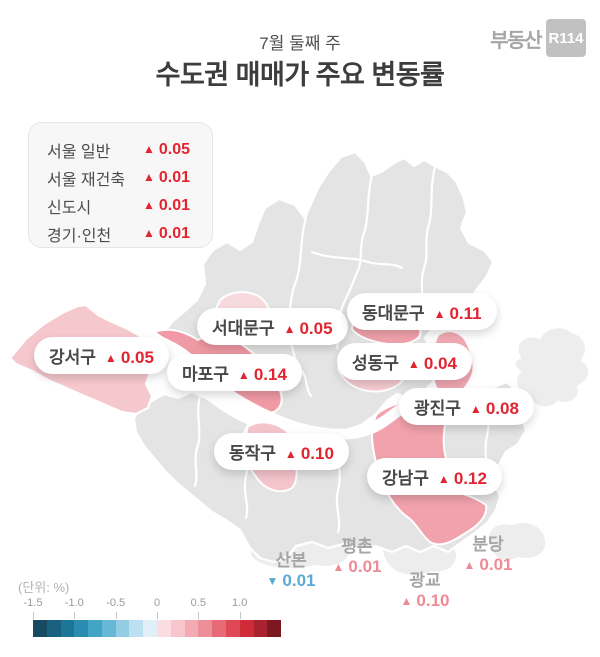  I want to click on district-value: ▲ 0.11, so click(458, 314).